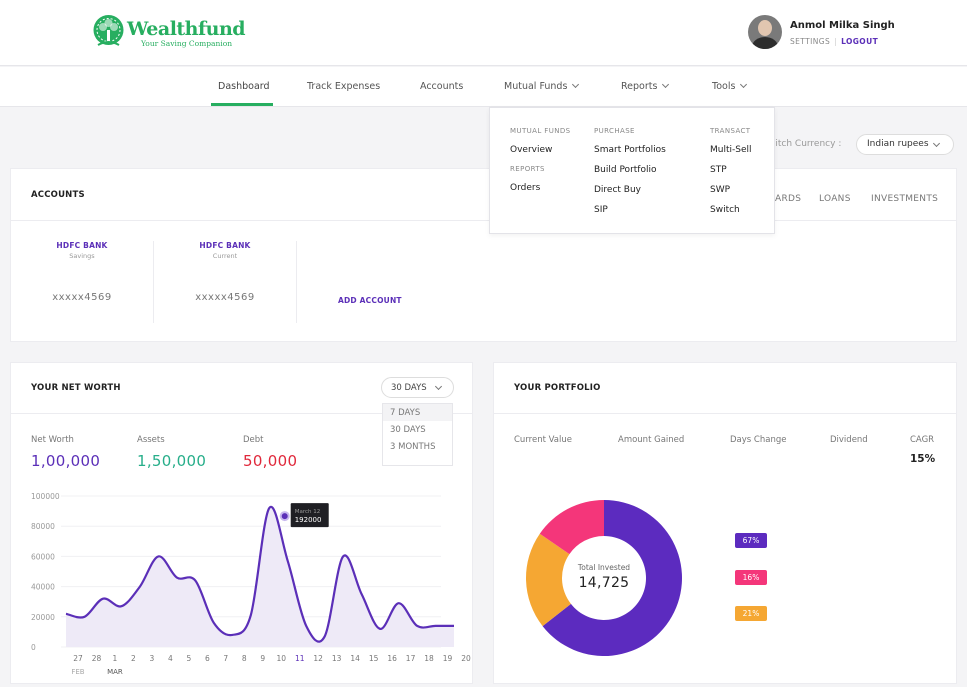 This screenshot has width=967, height=687. What do you see at coordinates (442, 86) in the screenshot?
I see `nav-accounts: Accounts` at bounding box center [442, 86].